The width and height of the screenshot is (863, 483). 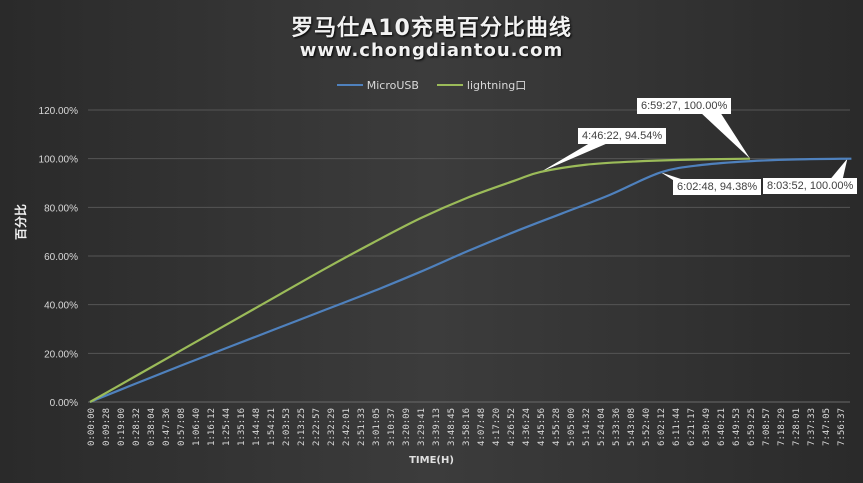 What do you see at coordinates (810, 186) in the screenshot?
I see `data-label-microusb-100: 8:03:52, 100.00%` at bounding box center [810, 186].